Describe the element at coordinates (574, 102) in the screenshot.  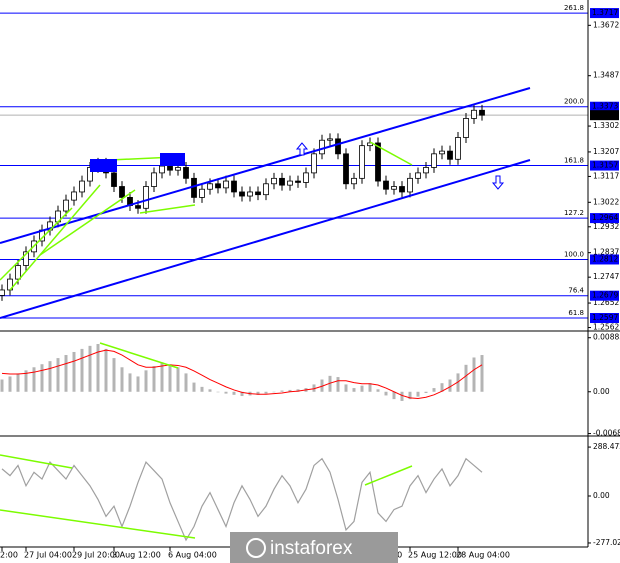
I see `level-name: 200.0` at that location.